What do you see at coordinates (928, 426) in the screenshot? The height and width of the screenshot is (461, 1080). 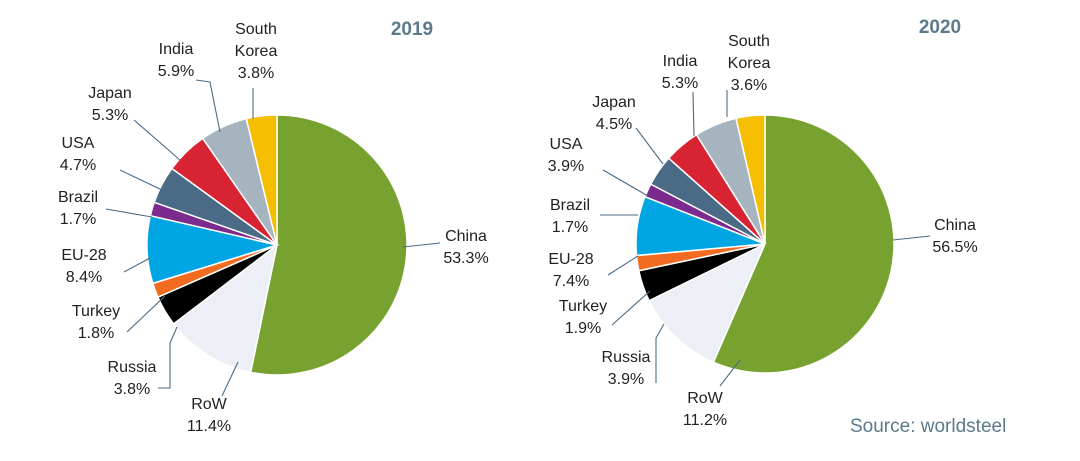 I see `source-note: Source: worldsteel` at bounding box center [928, 426].